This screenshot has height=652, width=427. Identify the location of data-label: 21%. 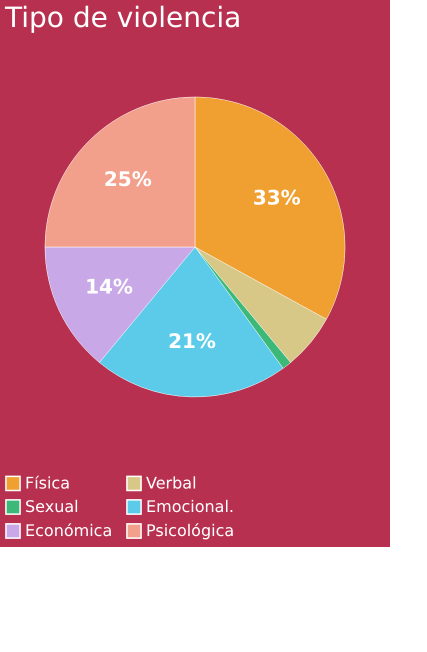
(192, 340).